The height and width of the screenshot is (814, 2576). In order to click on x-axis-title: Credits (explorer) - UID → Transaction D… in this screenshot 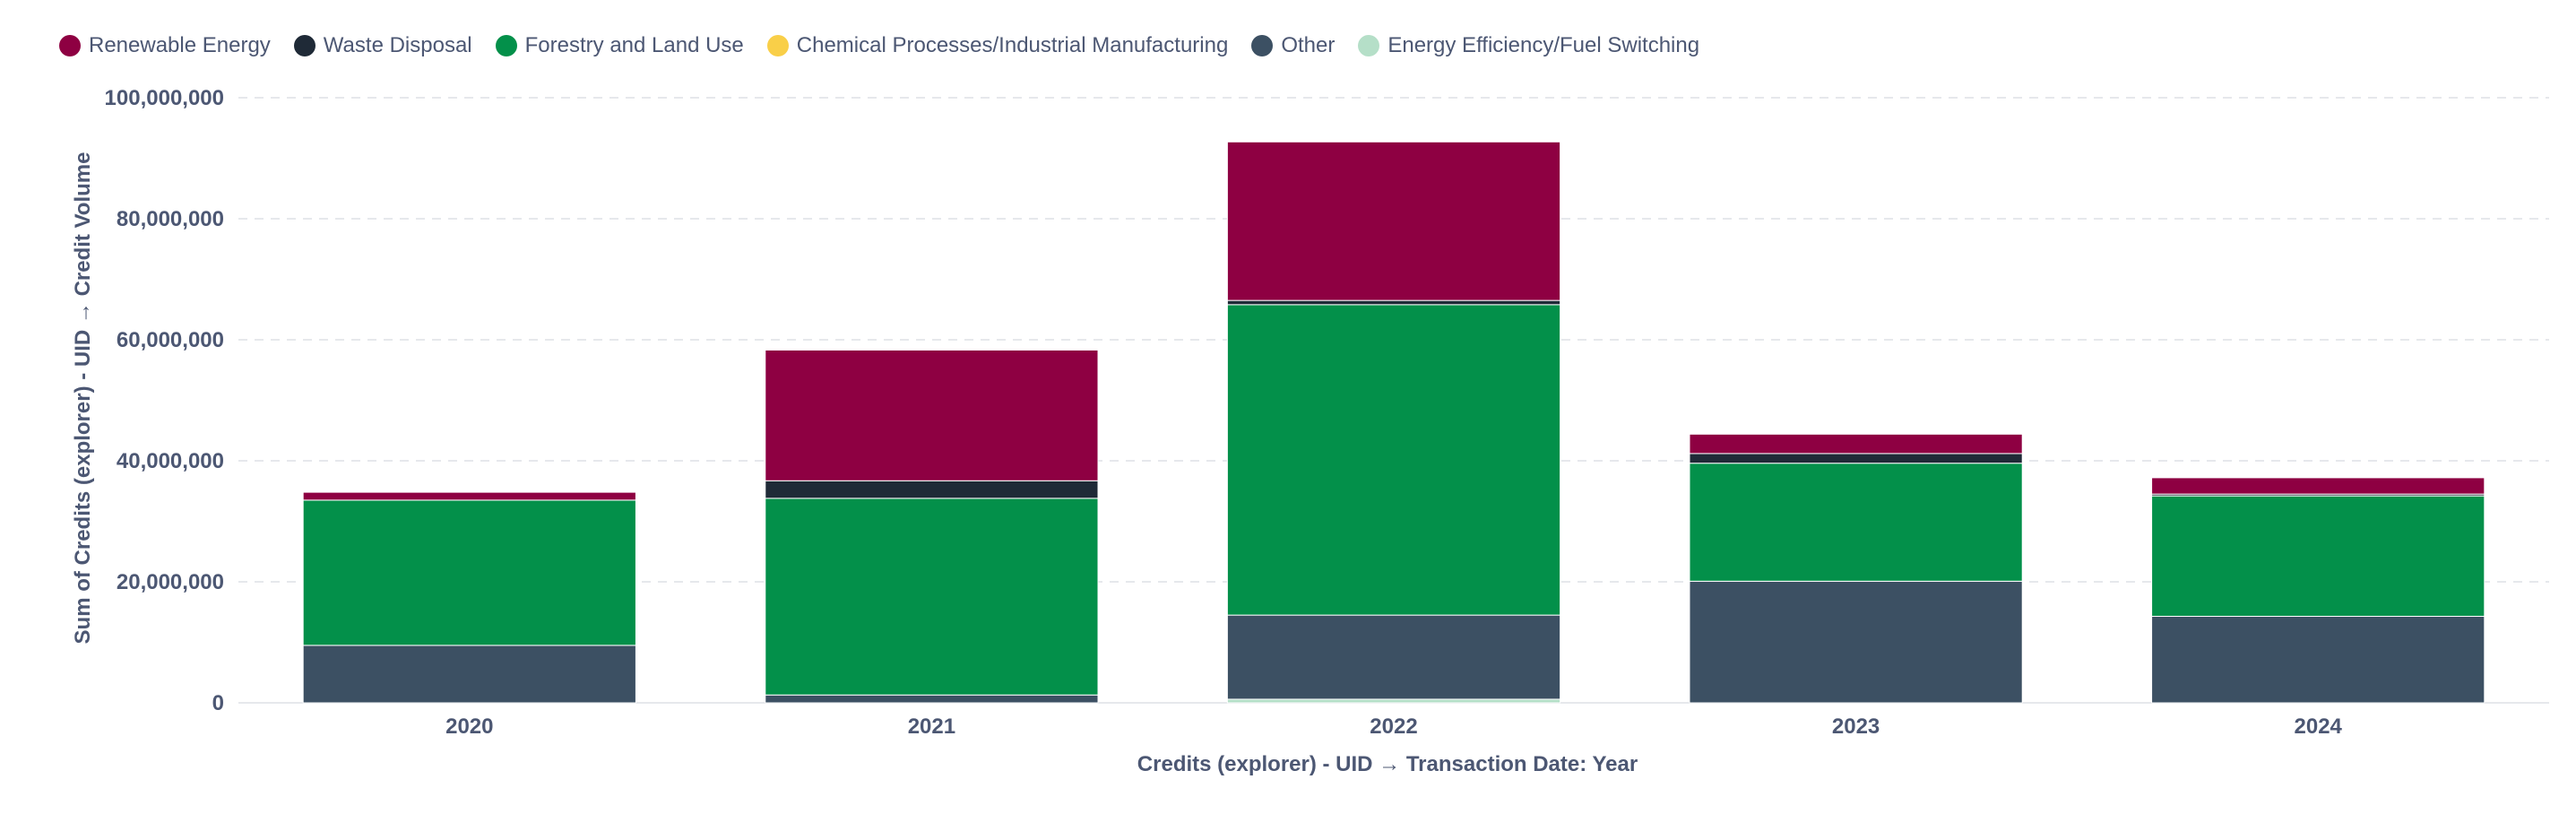, I will do `click(1387, 764)`.